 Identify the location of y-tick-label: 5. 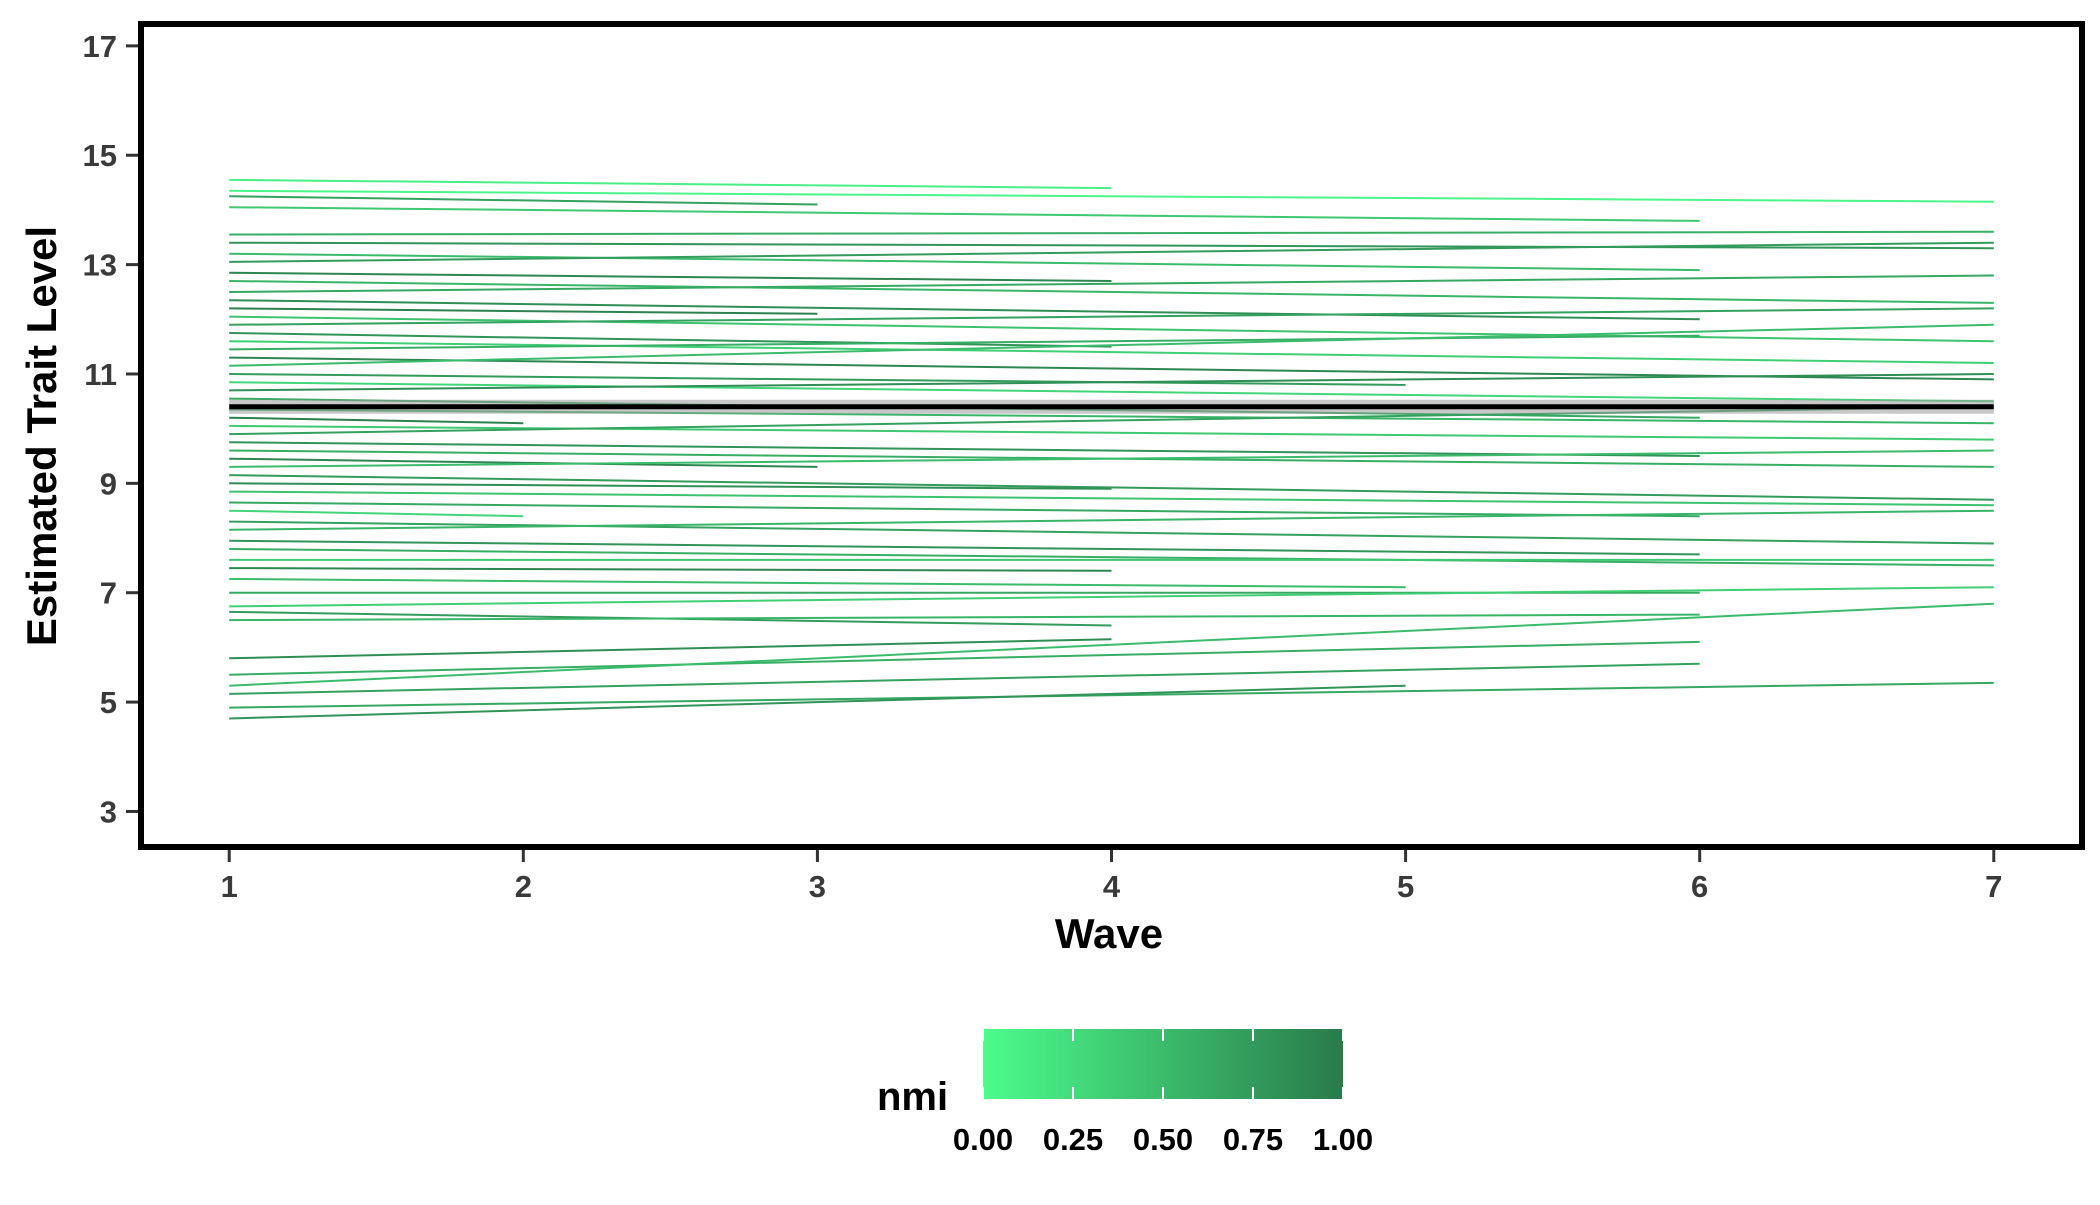
(108, 702).